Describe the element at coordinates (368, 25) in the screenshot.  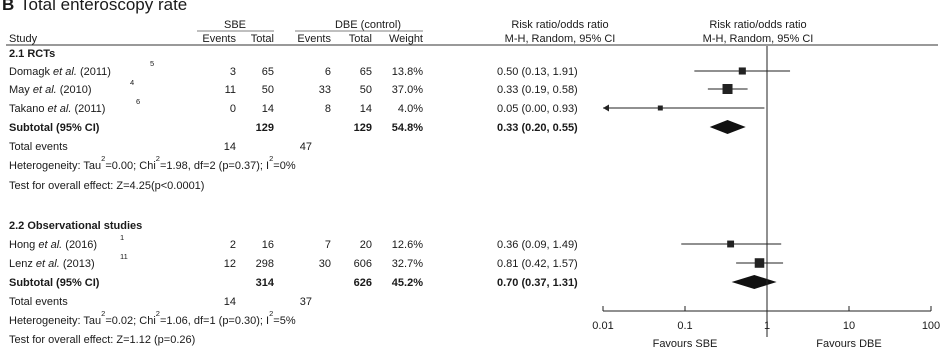
I see `dbe-group-header: DBE (control)` at that location.